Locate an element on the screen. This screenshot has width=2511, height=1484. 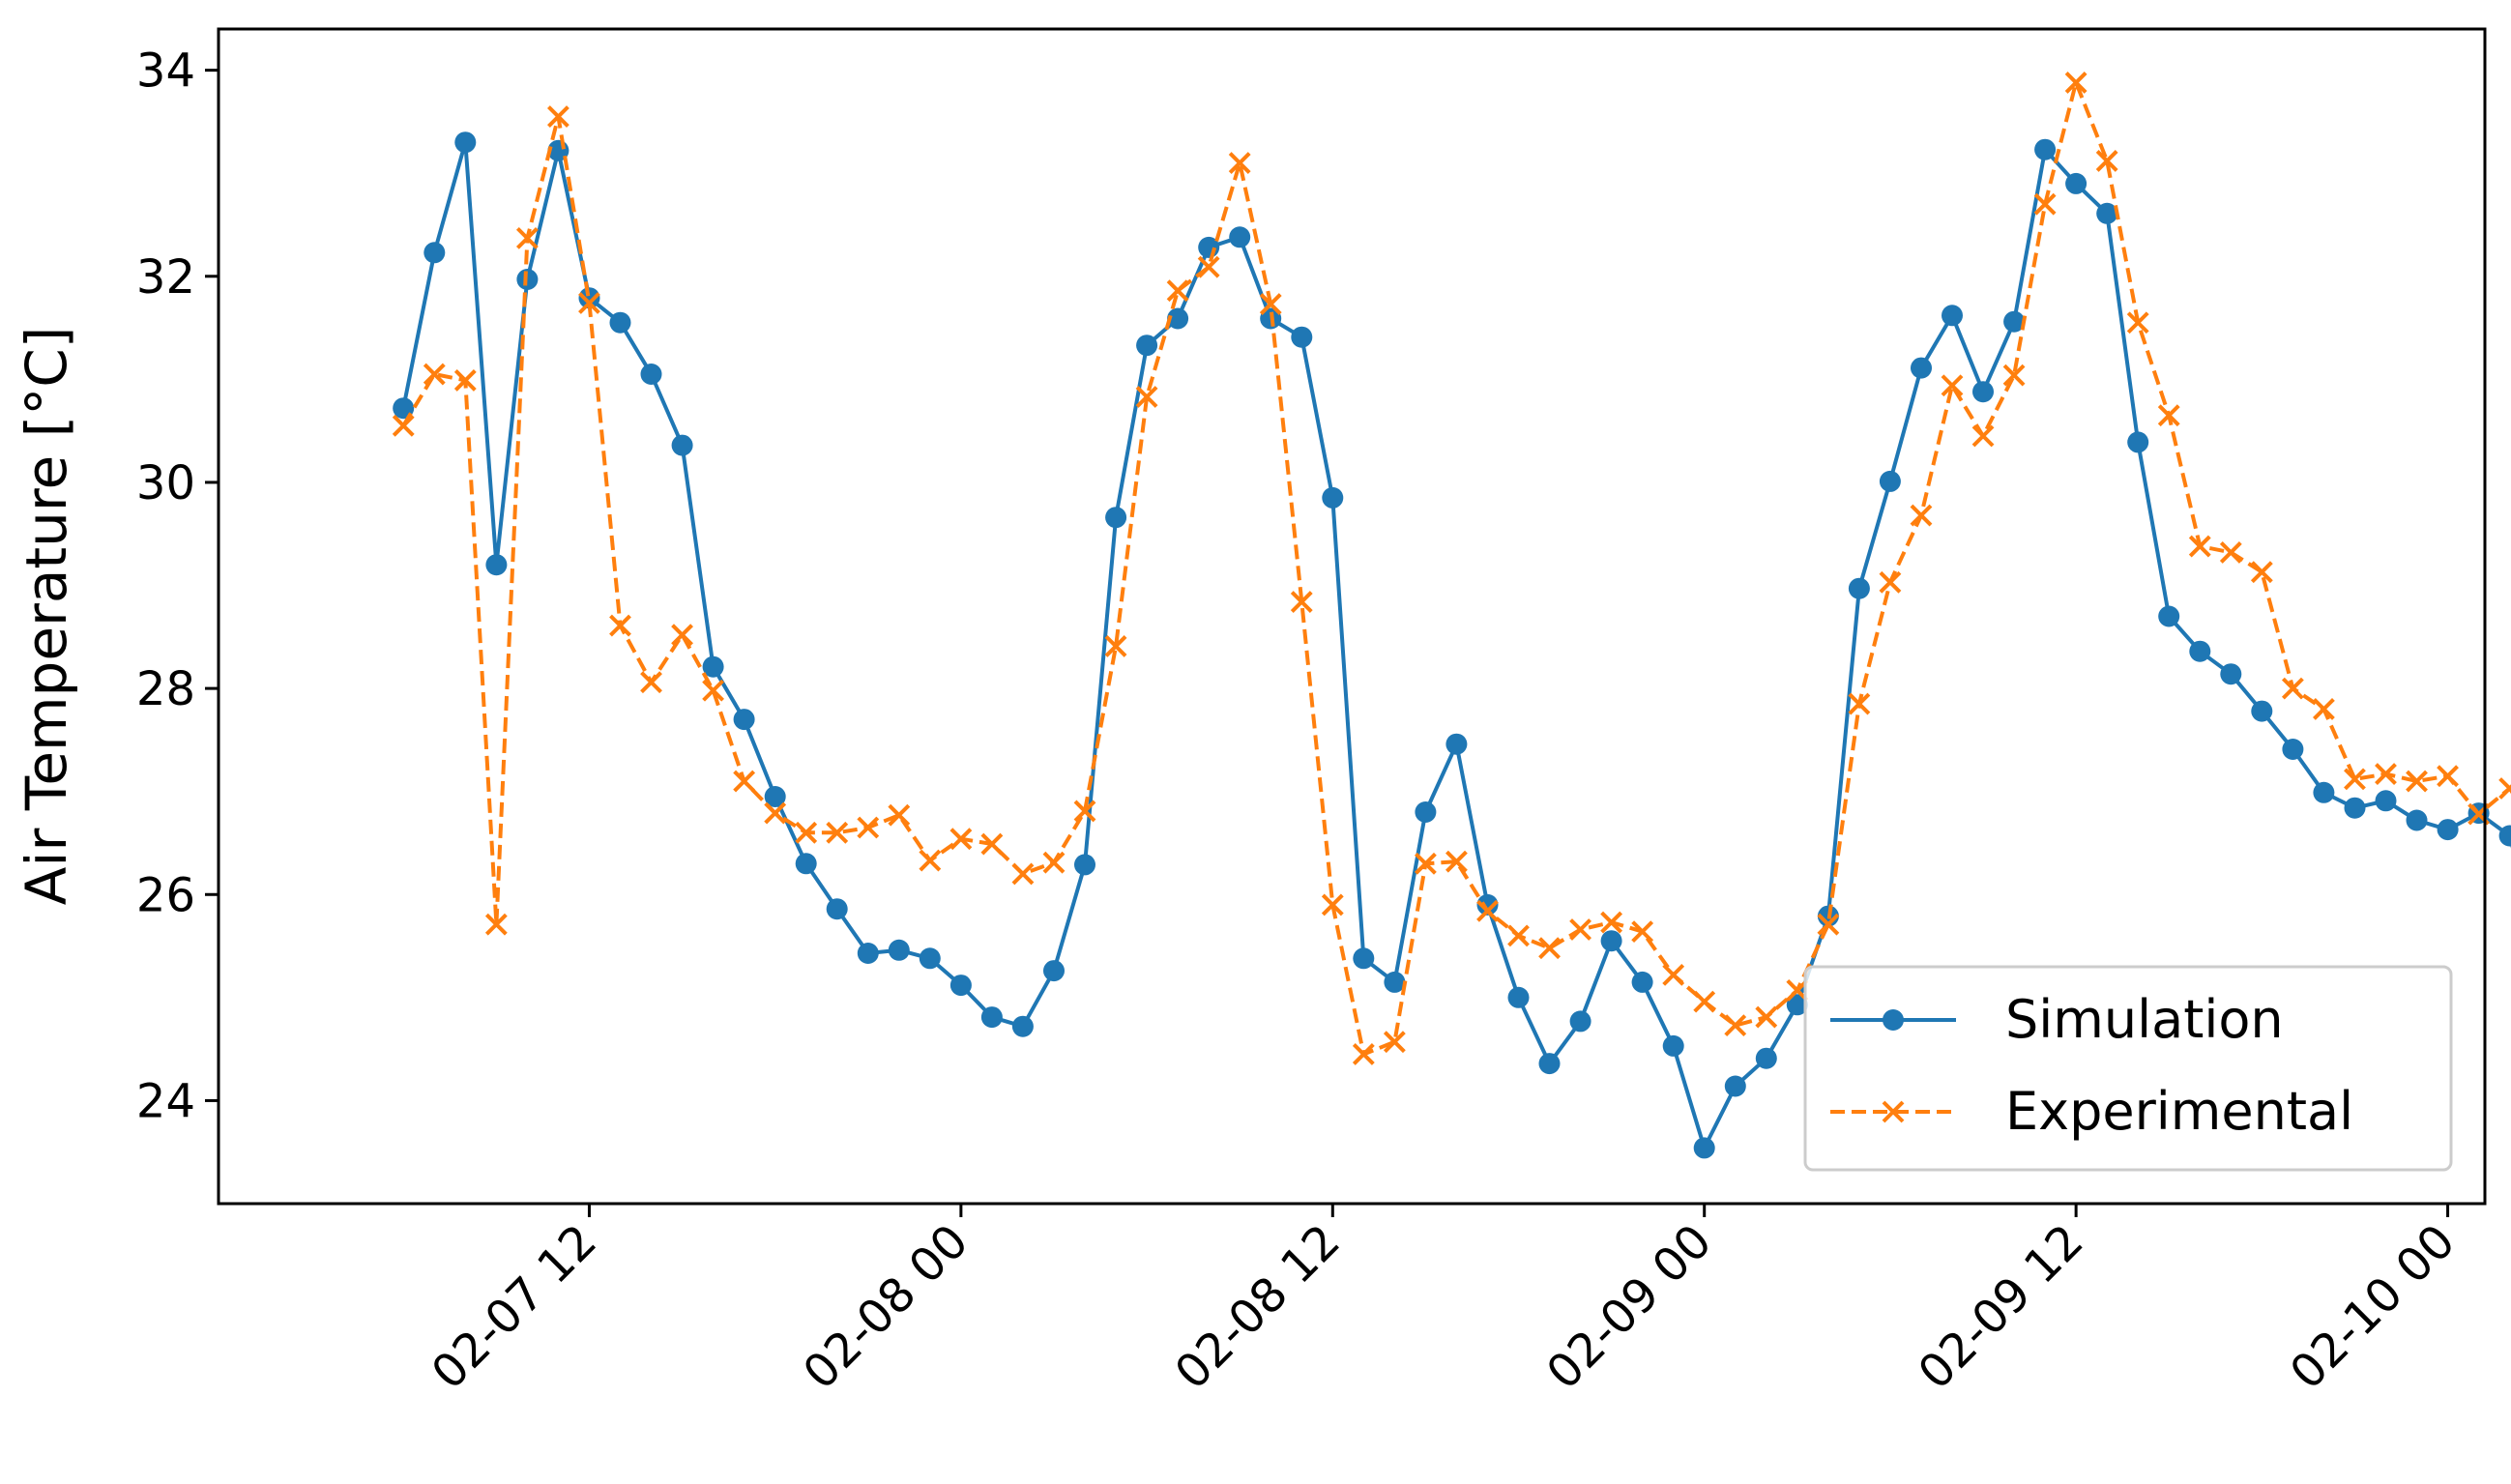
legend-frame is located at coordinates (2128, 1069).